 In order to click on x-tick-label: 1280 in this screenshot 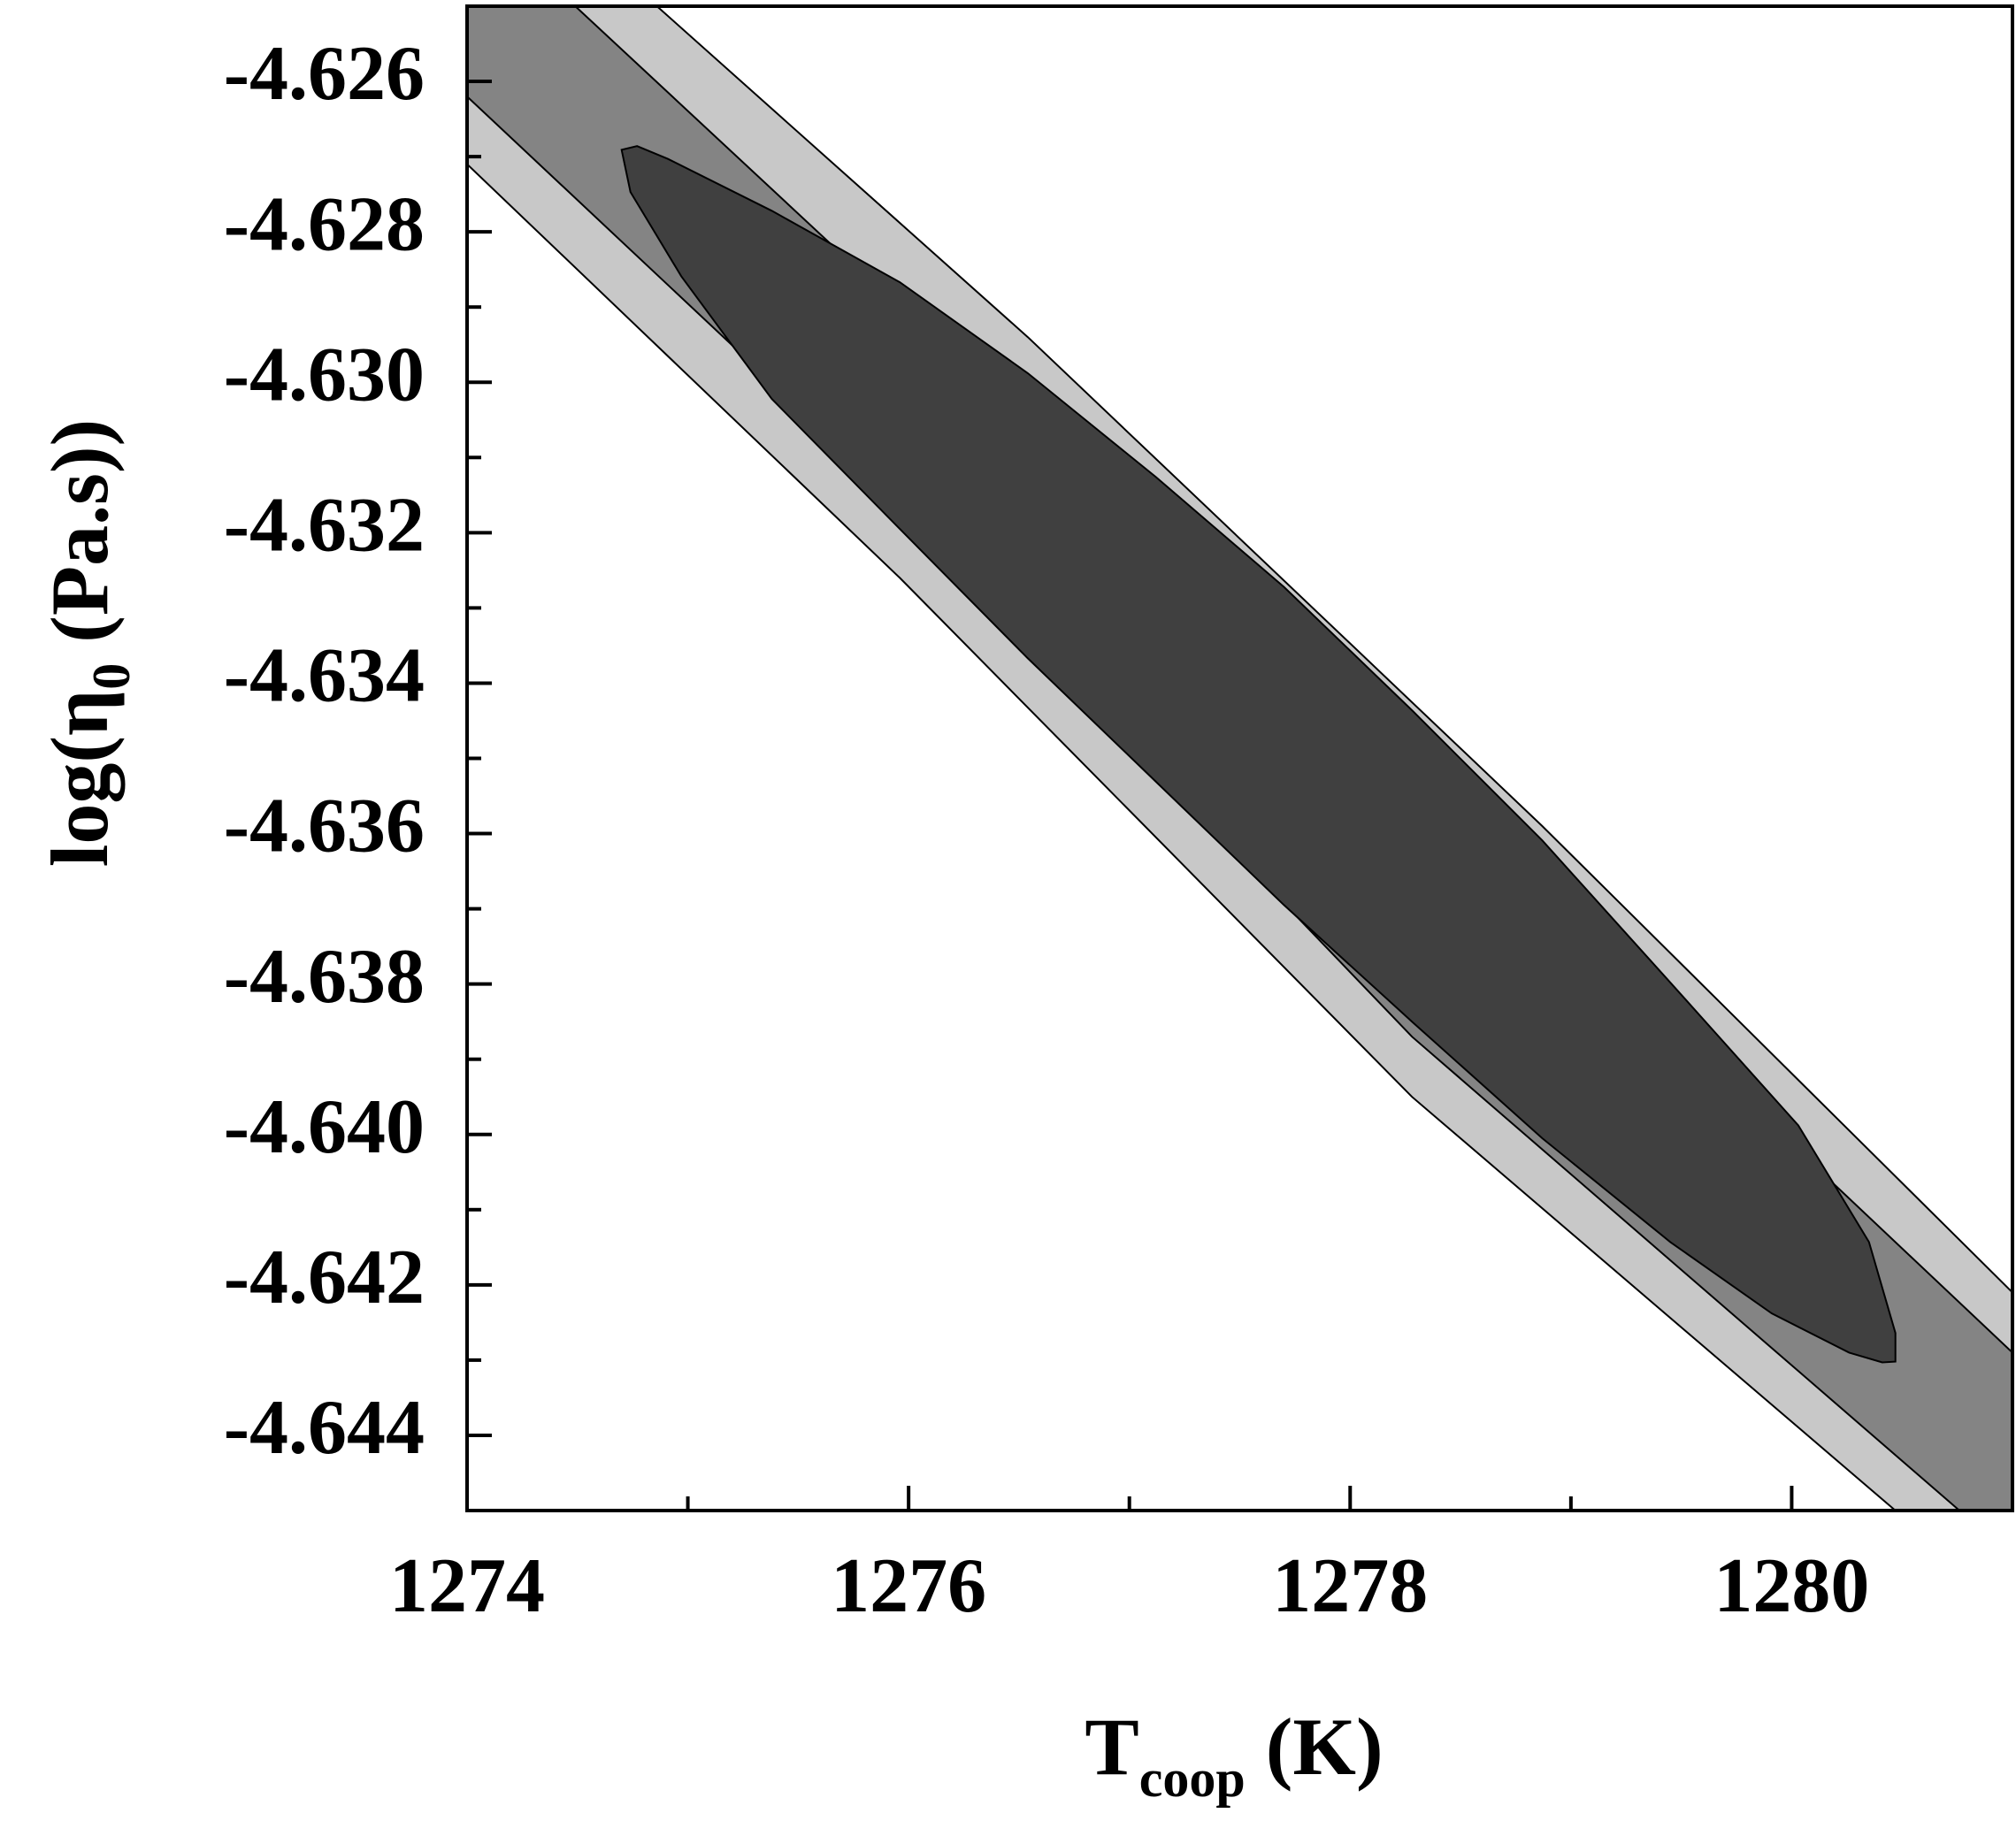, I will do `click(1791, 1586)`.